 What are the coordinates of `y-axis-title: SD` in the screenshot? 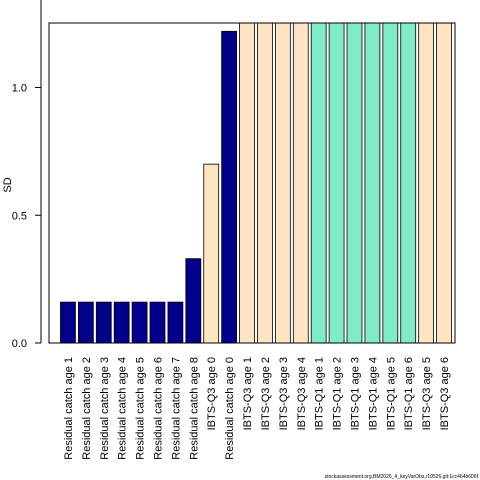 It's located at (8, 184).